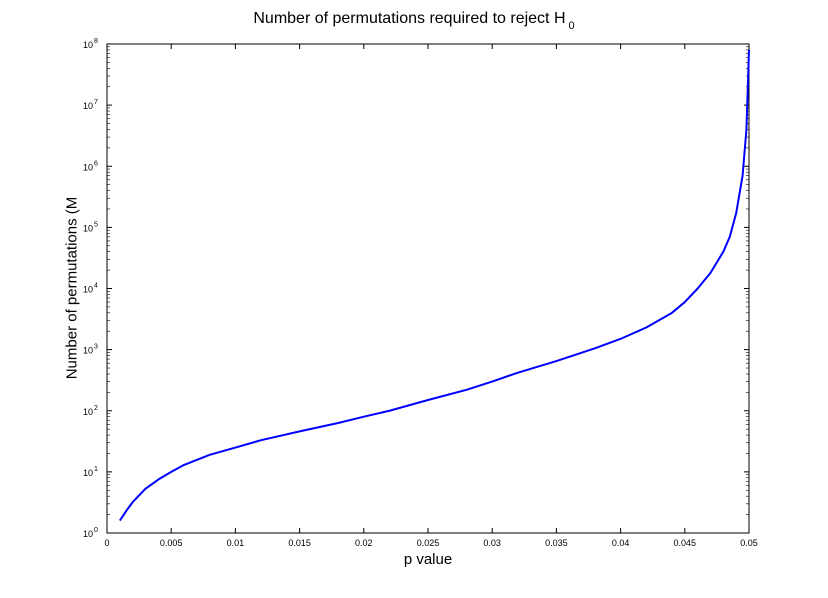  What do you see at coordinates (96, 224) in the screenshot?
I see `y-tick-label-exponent: 5` at bounding box center [96, 224].